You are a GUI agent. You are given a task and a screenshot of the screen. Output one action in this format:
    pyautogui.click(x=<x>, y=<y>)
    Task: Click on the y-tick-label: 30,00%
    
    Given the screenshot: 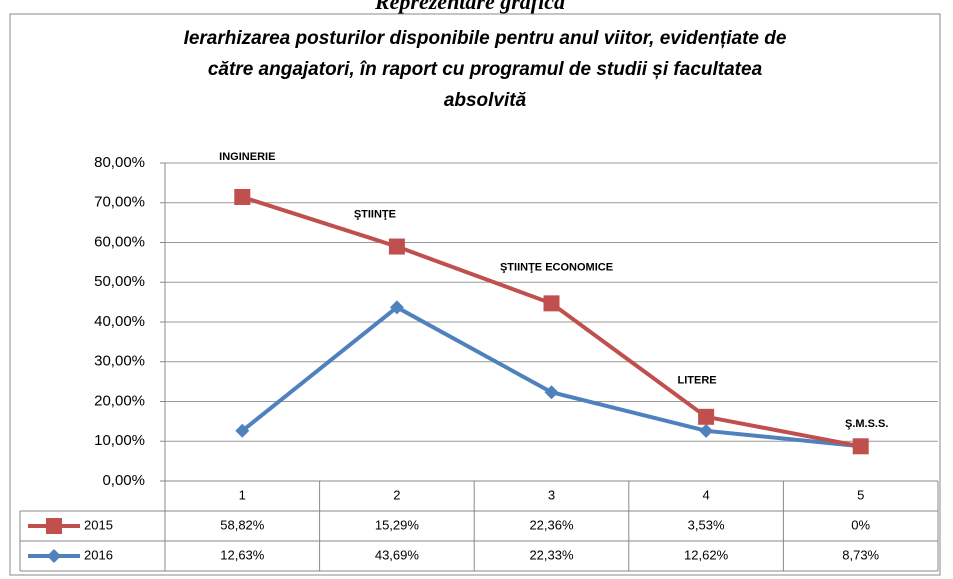 What is the action you would take?
    pyautogui.click(x=119, y=361)
    